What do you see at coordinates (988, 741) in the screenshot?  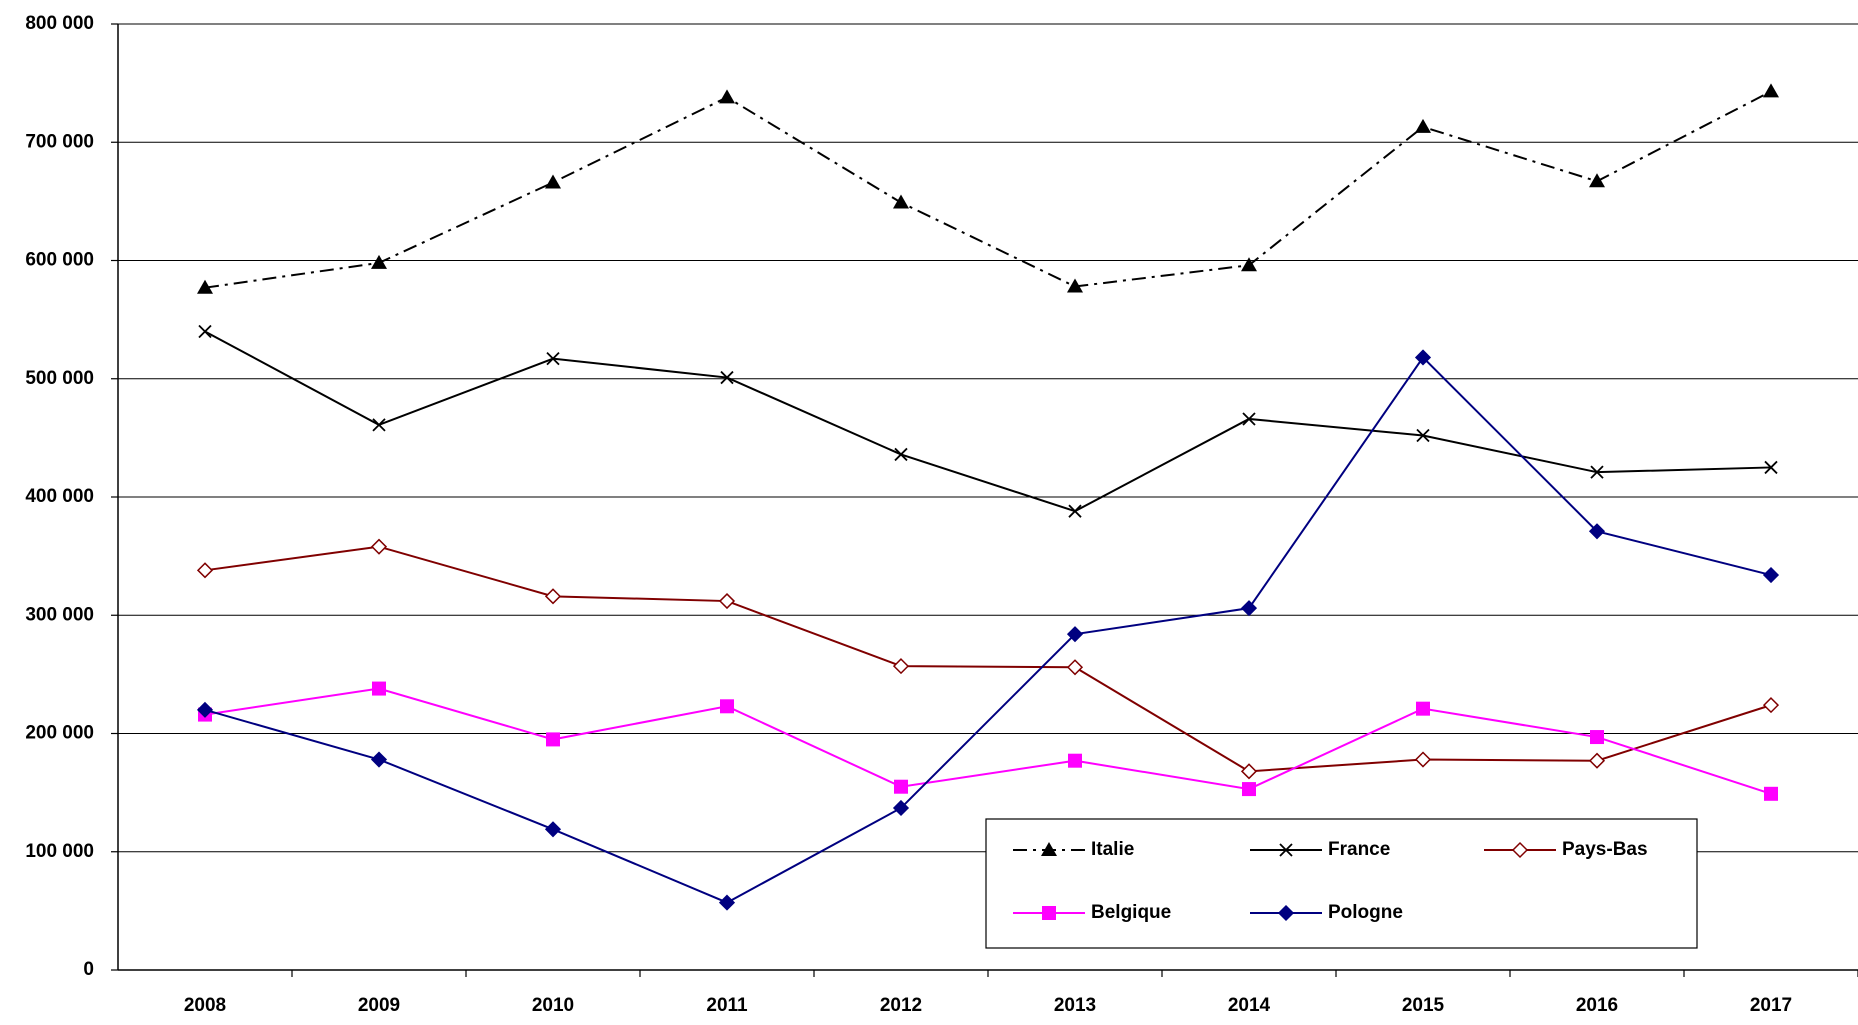 I see `line` at bounding box center [988, 741].